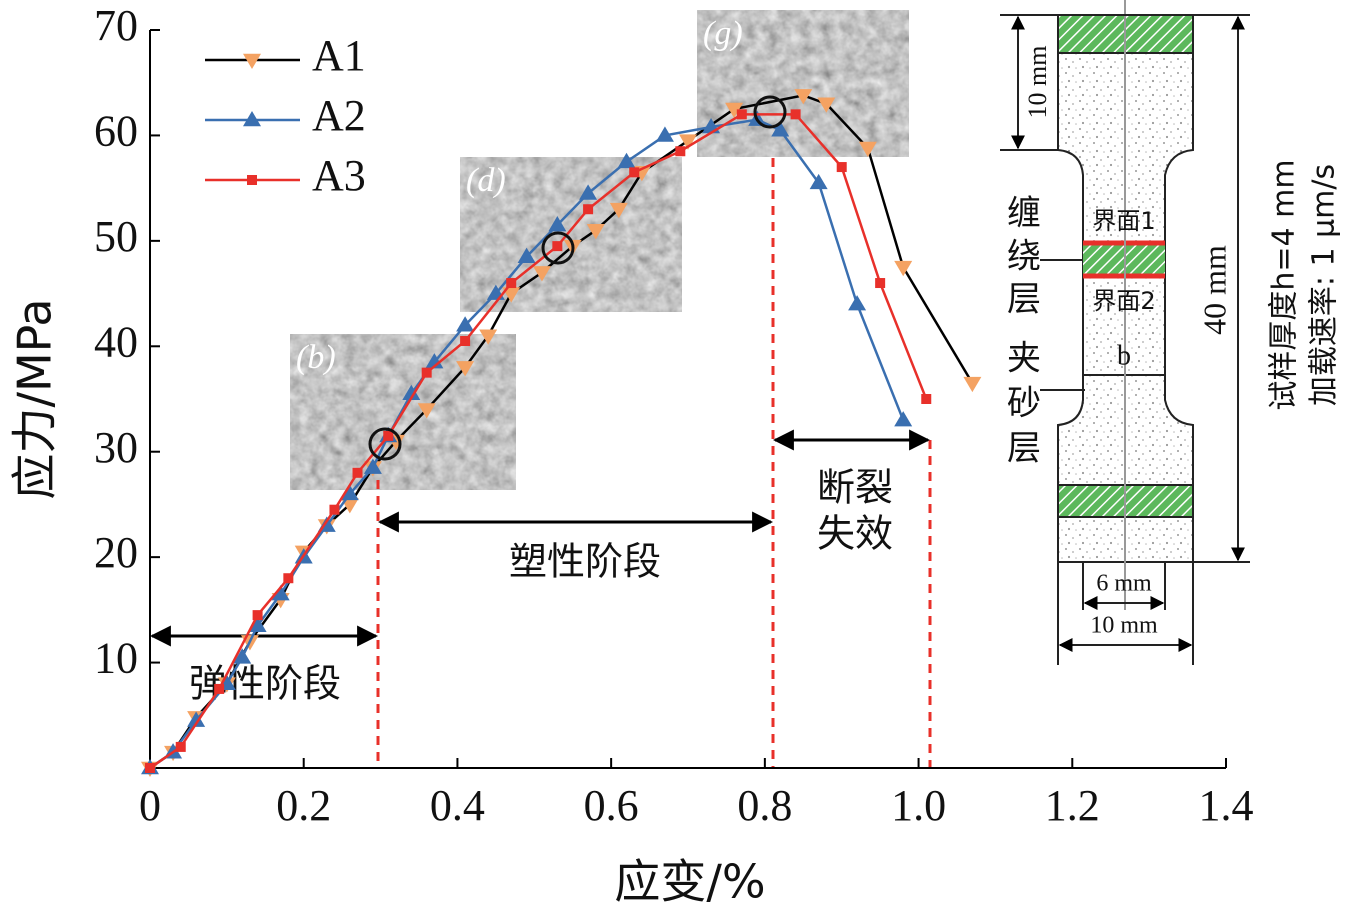 This screenshot has height=917, width=1348. Describe the element at coordinates (486, 180) in the screenshot. I see `inset-label: (d)` at that location.